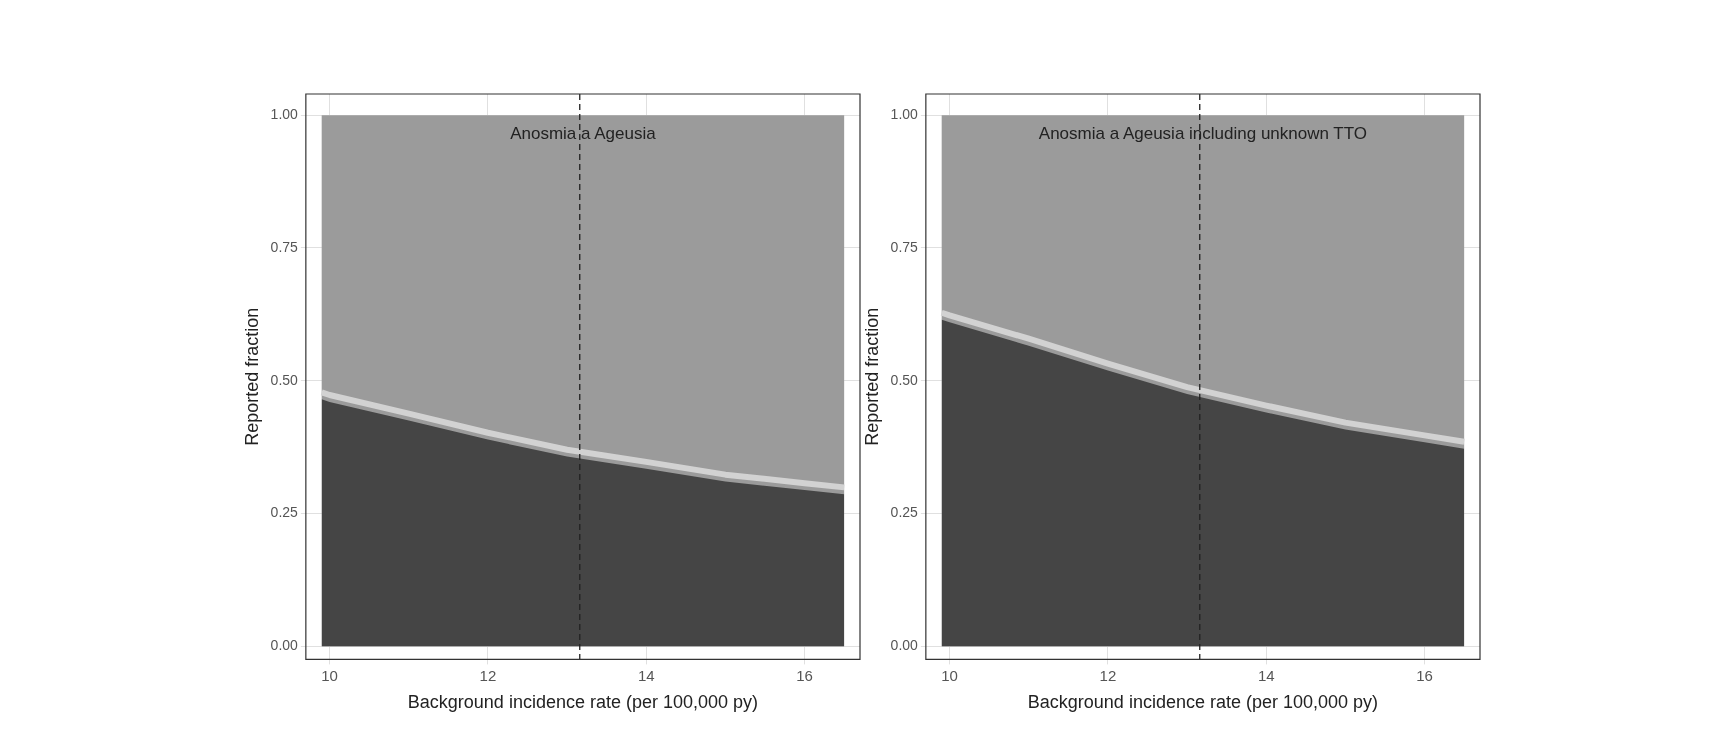  I want to click on text: Anosmia a Ageusia including unknown TTO, so click(1203, 133).